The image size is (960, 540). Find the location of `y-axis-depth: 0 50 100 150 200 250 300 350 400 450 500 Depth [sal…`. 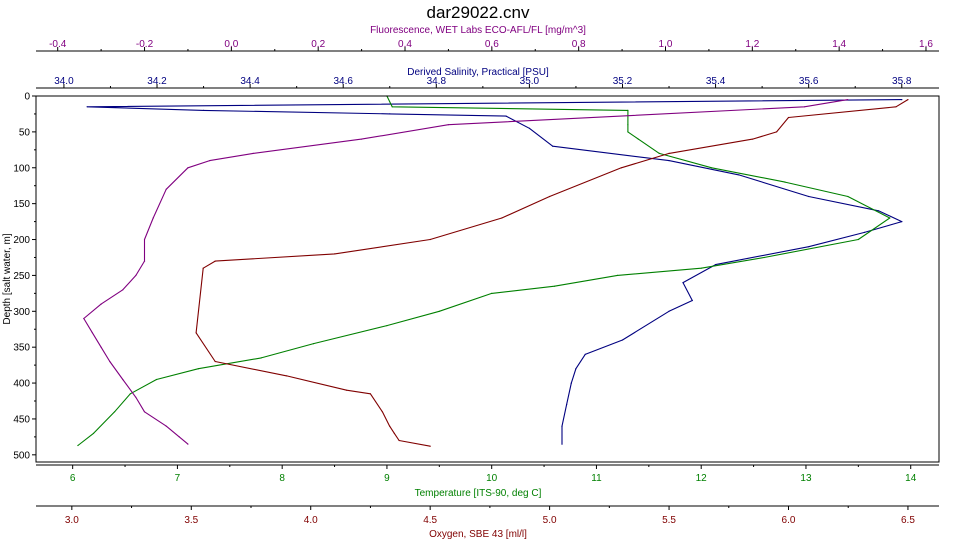

y-axis-depth: 0 50 100 150 200 250 300 350 400 450 500 Depth [sal… is located at coordinates (19, 276).